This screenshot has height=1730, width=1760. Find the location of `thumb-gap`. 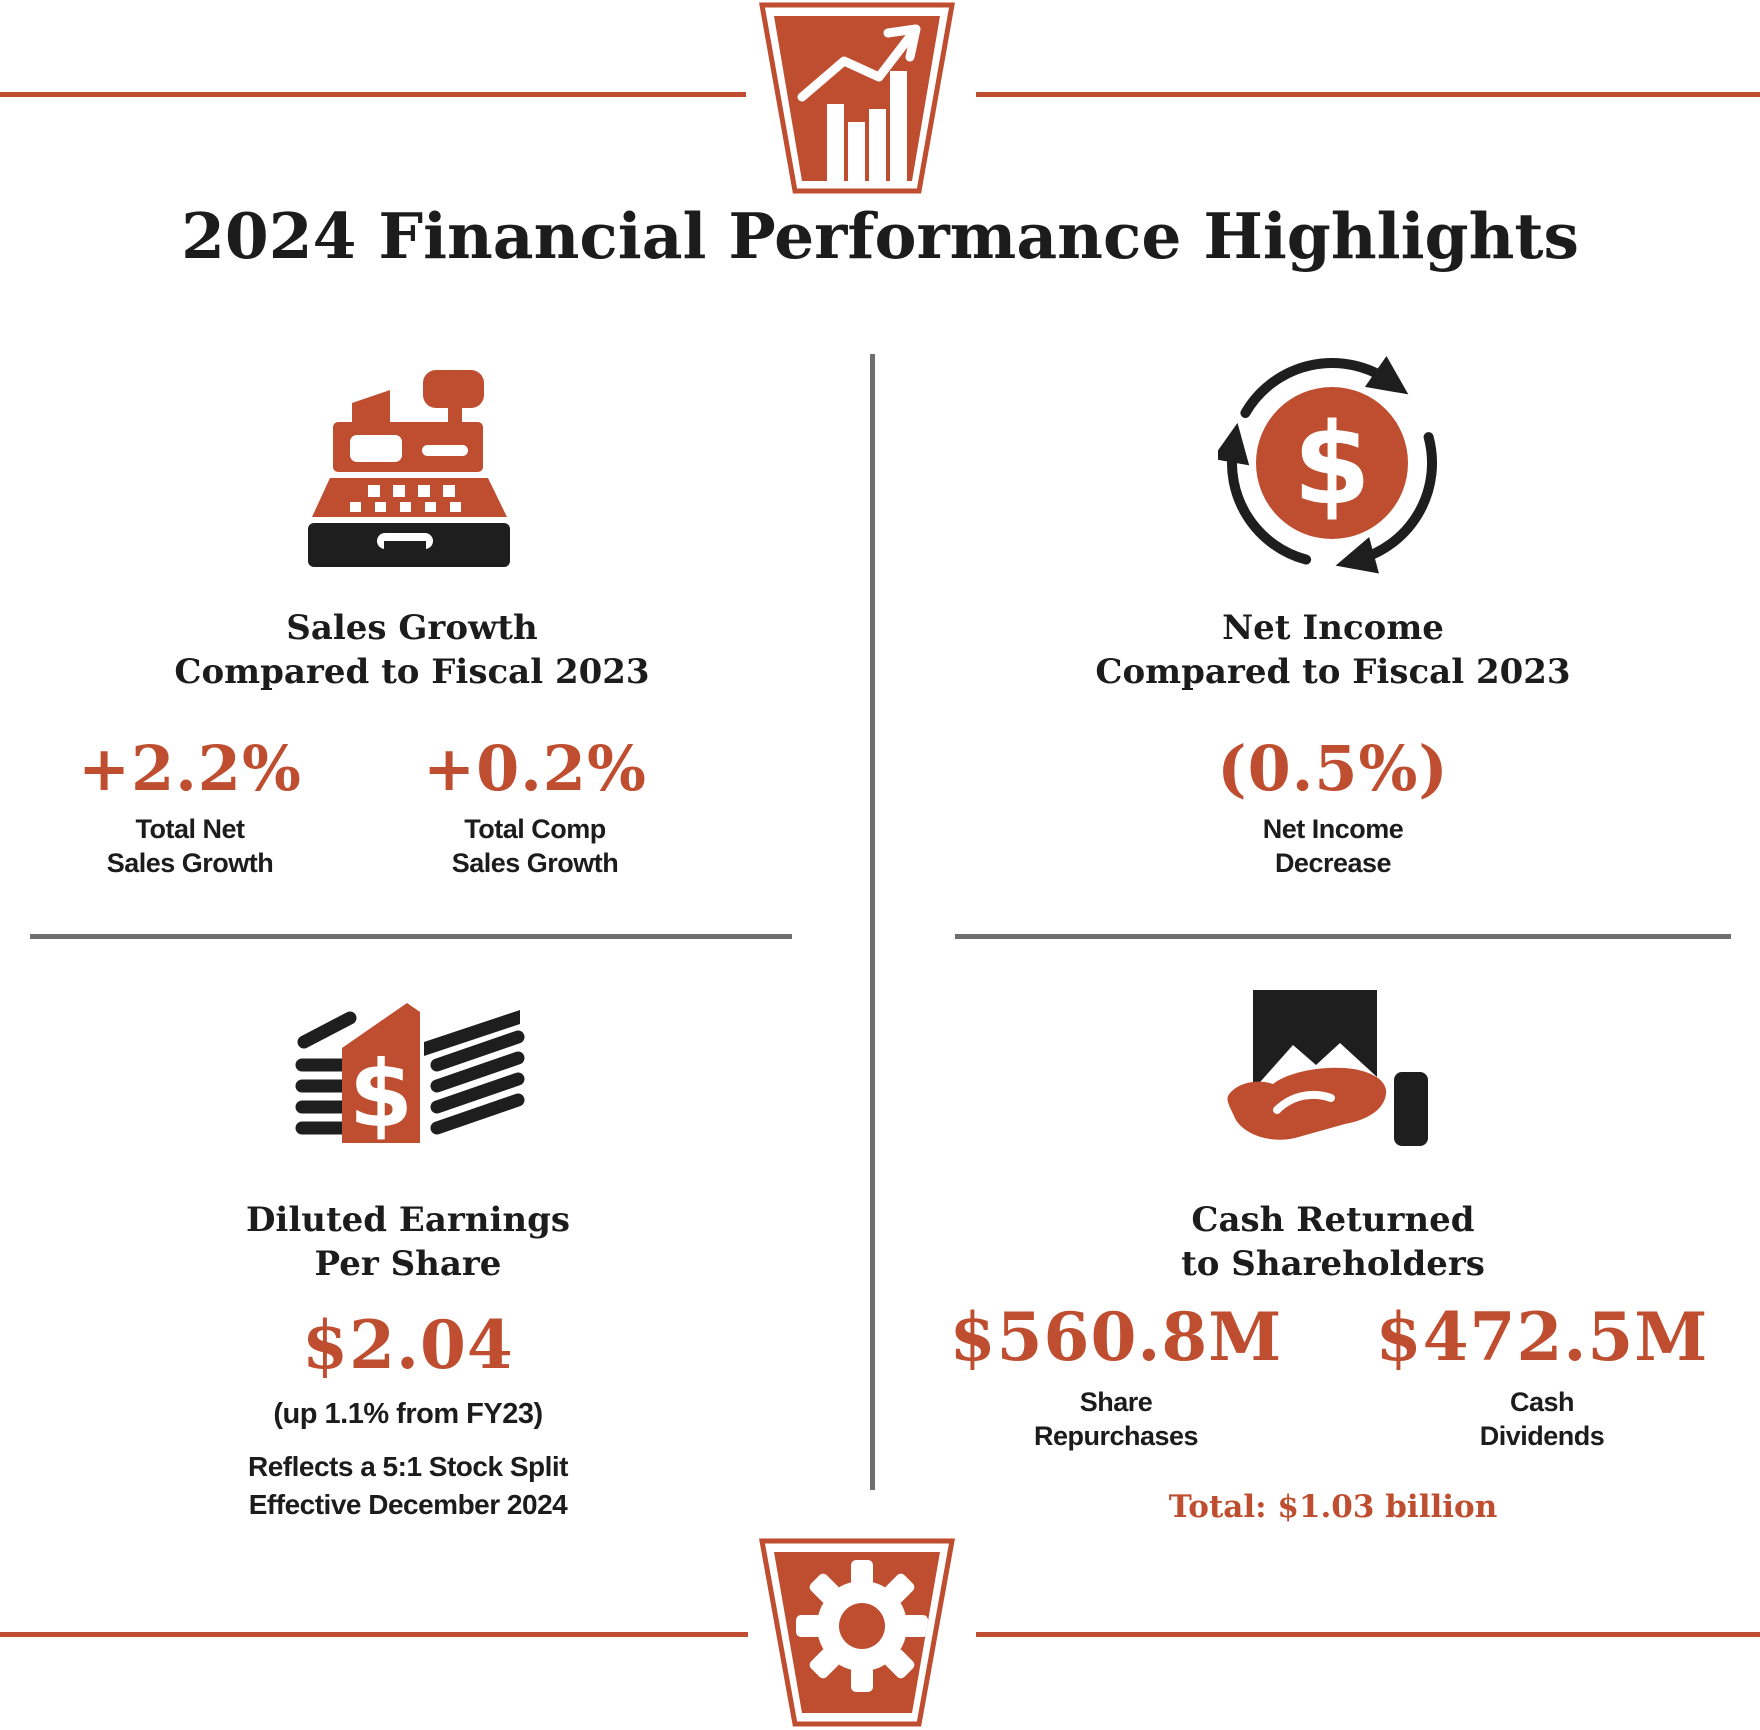

thumb-gap is located at coordinates (1304, 1102).